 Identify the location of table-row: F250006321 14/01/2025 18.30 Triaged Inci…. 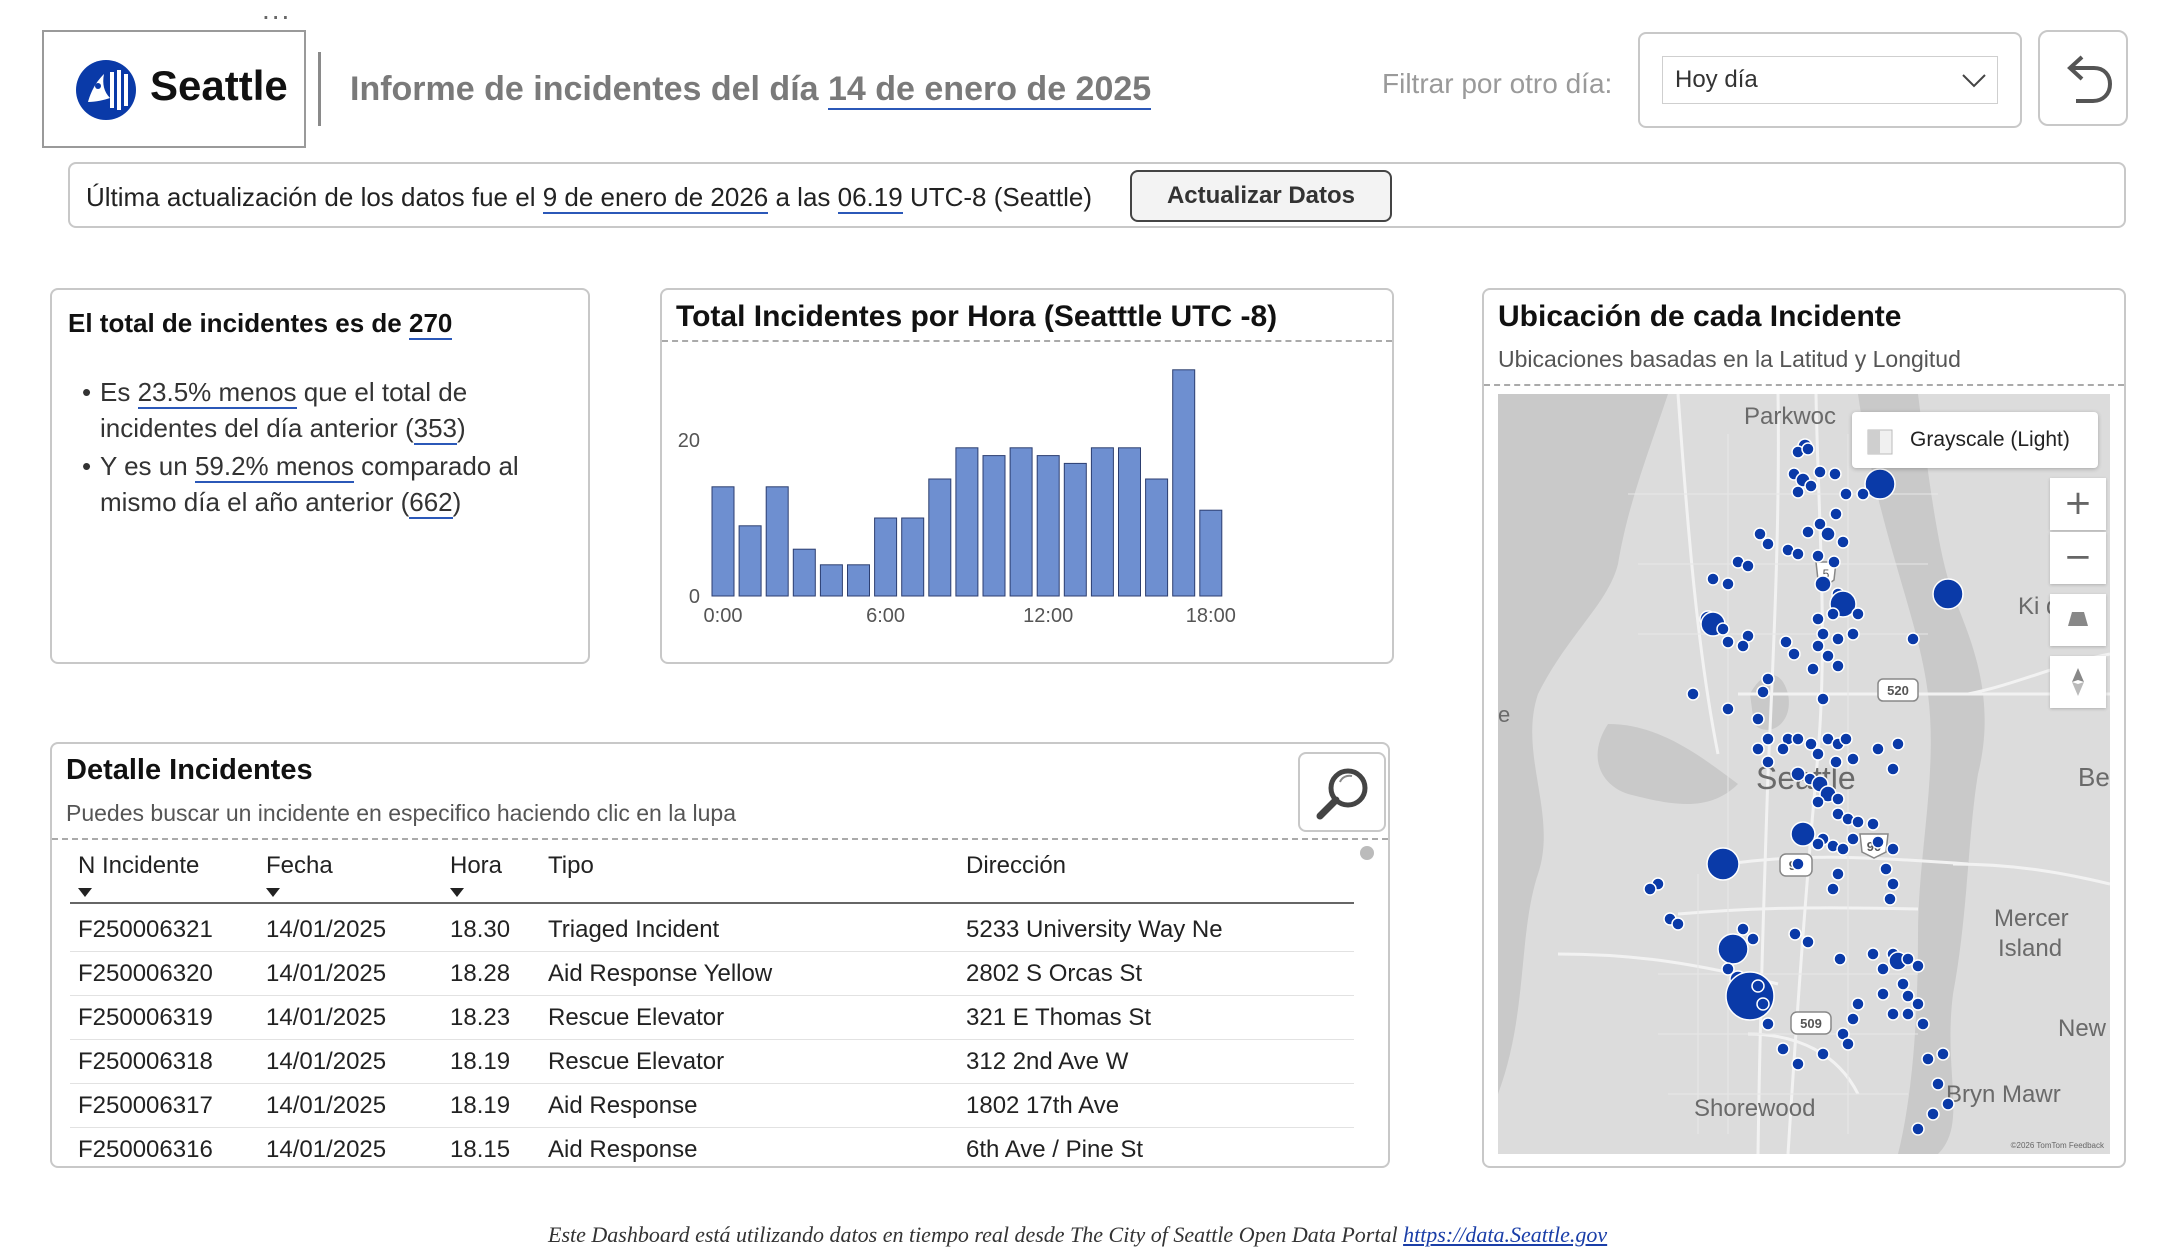
(712, 930).